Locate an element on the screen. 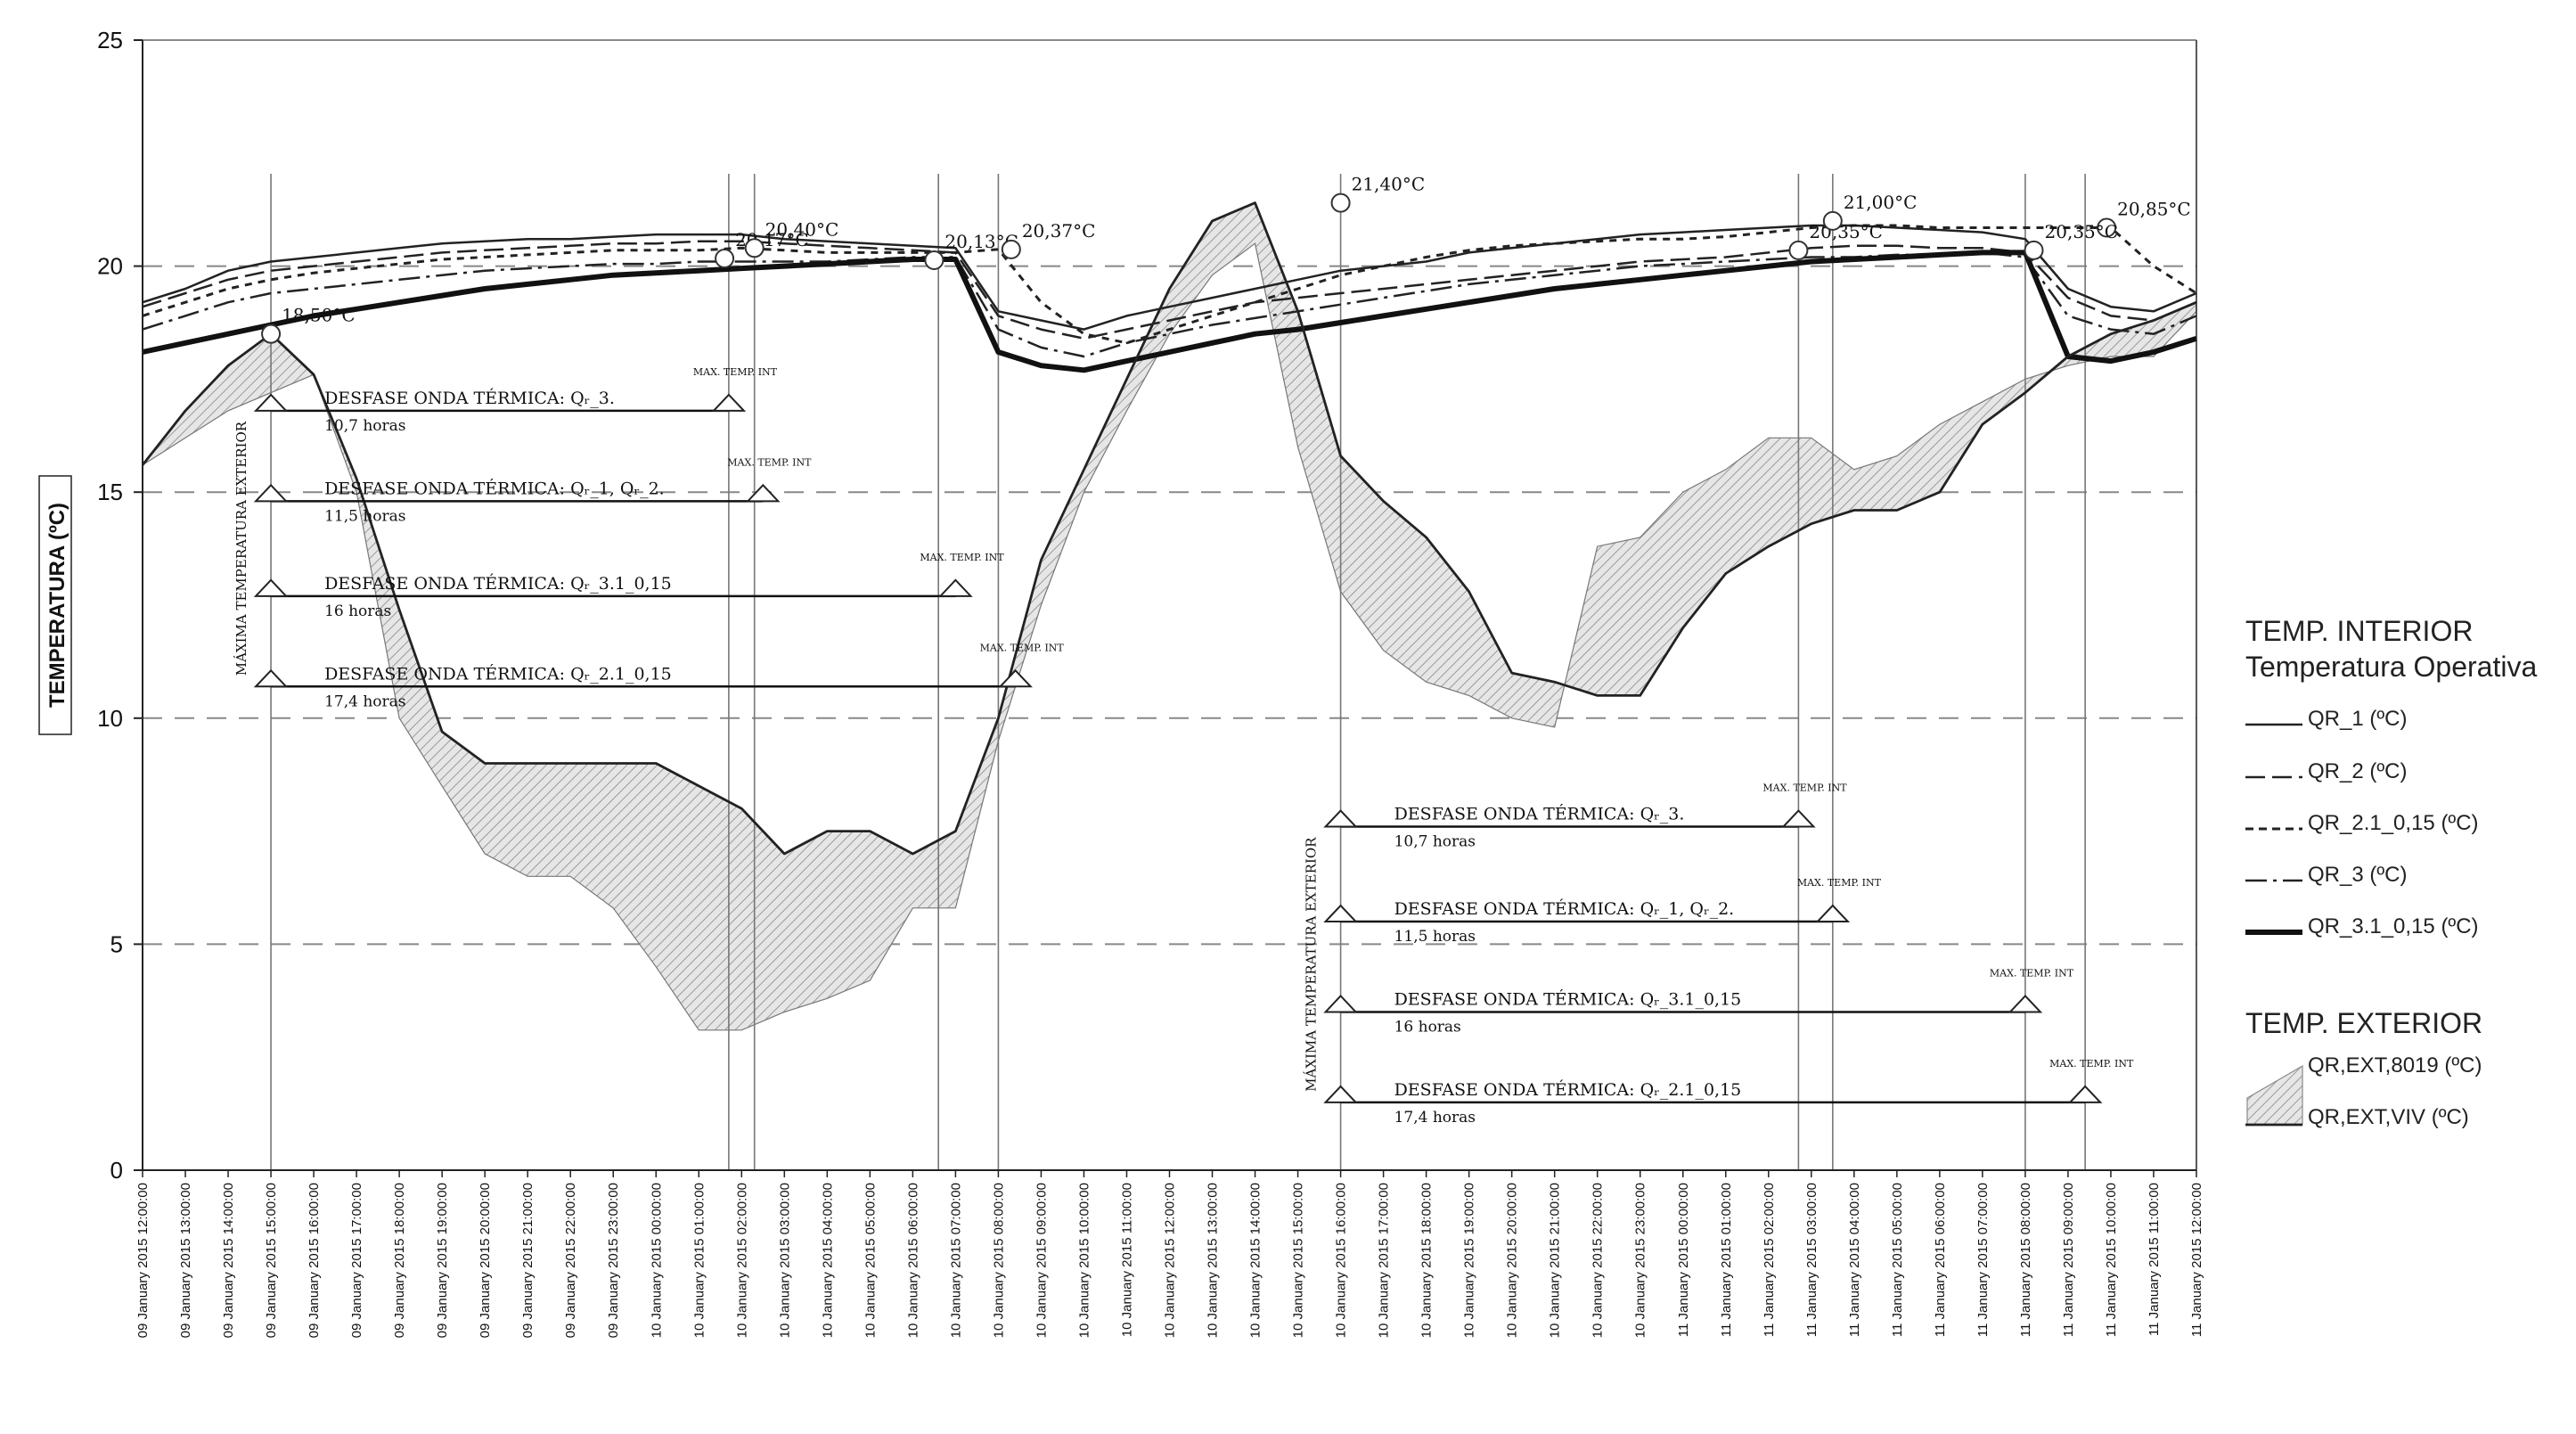 Image resolution: width=2576 pixels, height=1434 pixels. legend-item-qr31: QR_3.1_0,15 (ºC) is located at coordinates (2393, 926).